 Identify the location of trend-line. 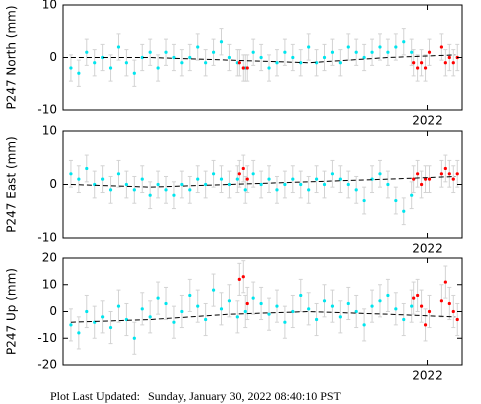
(263, 59).